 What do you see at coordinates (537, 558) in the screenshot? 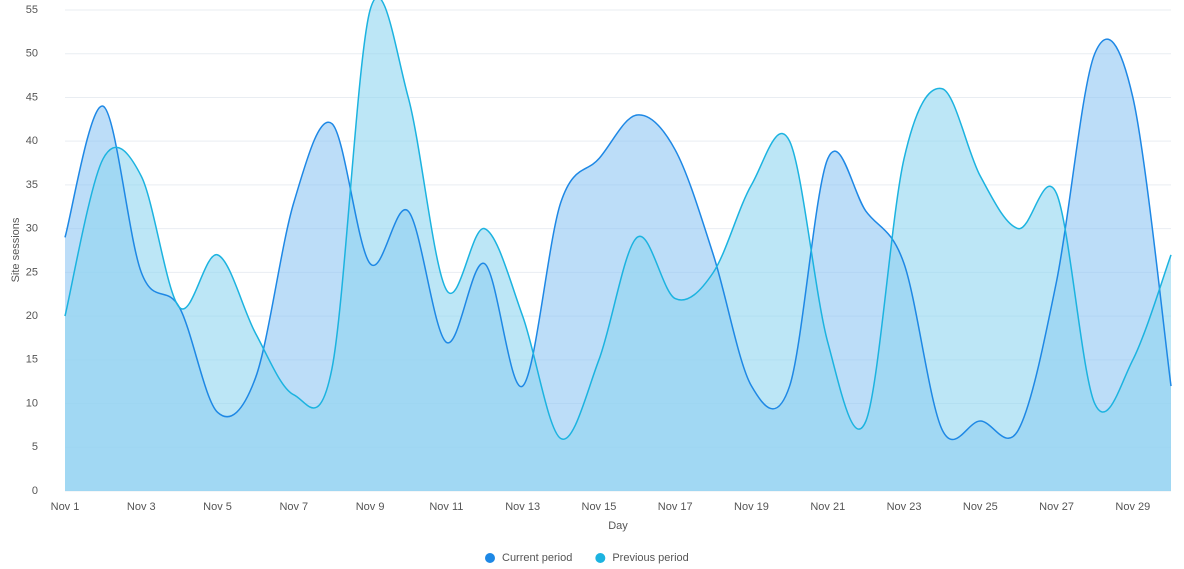
I see `legend-label: Current period` at bounding box center [537, 558].